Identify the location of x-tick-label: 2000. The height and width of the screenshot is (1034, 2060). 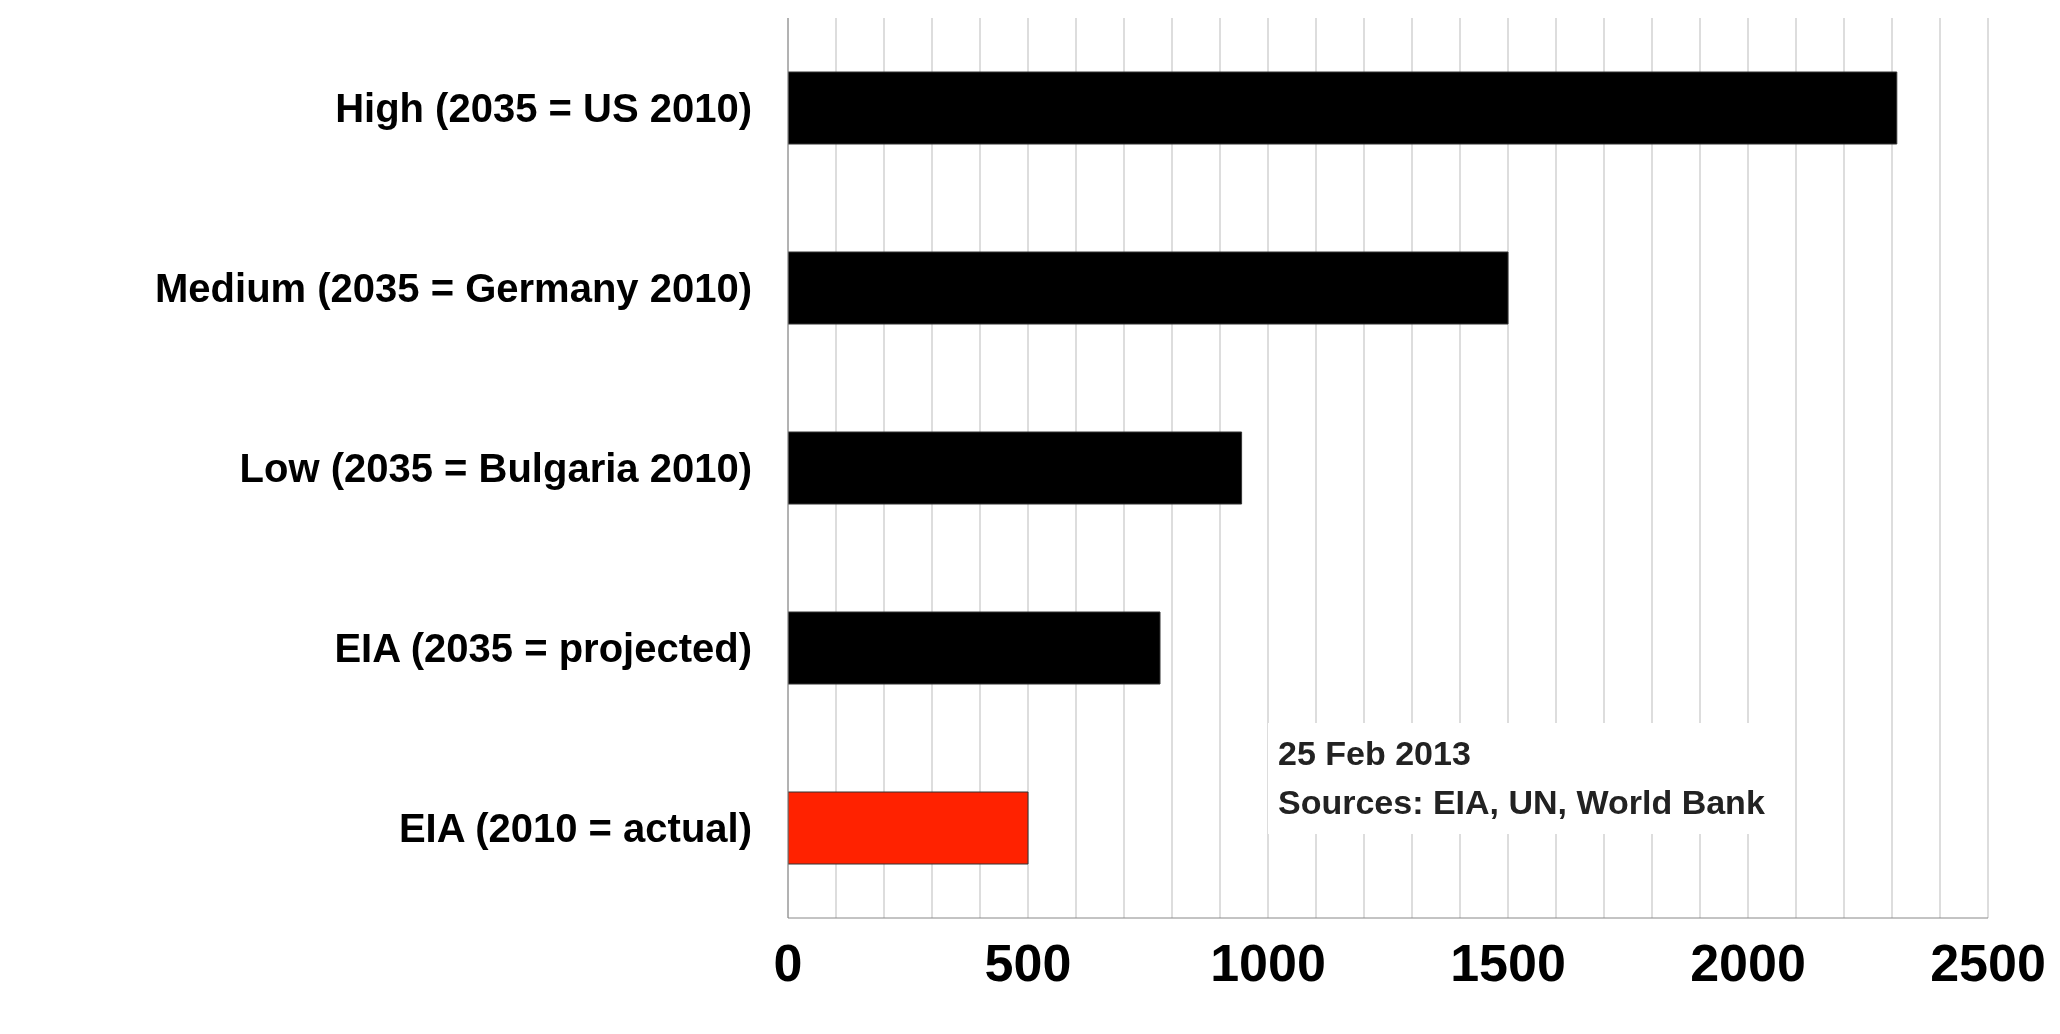
(1748, 962).